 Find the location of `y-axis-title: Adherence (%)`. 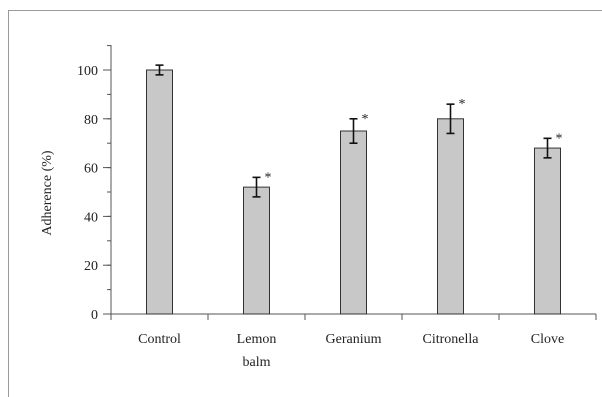

y-axis-title: Adherence (%) is located at coordinates (47, 192).